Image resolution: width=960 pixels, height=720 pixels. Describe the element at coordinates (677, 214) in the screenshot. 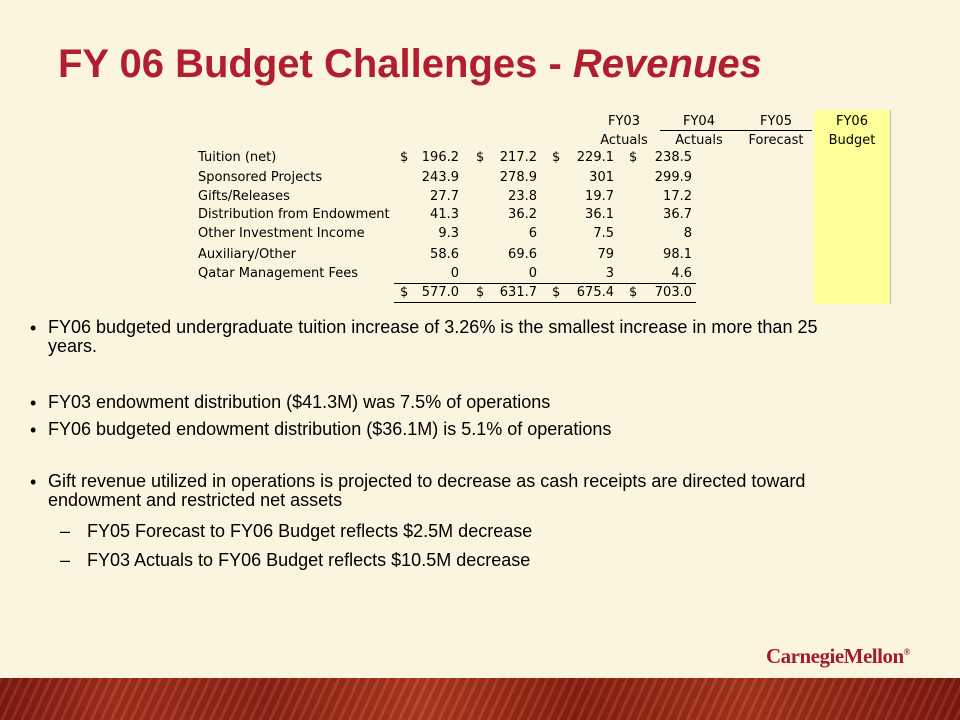

I see `value-fy06: 36.7` at that location.